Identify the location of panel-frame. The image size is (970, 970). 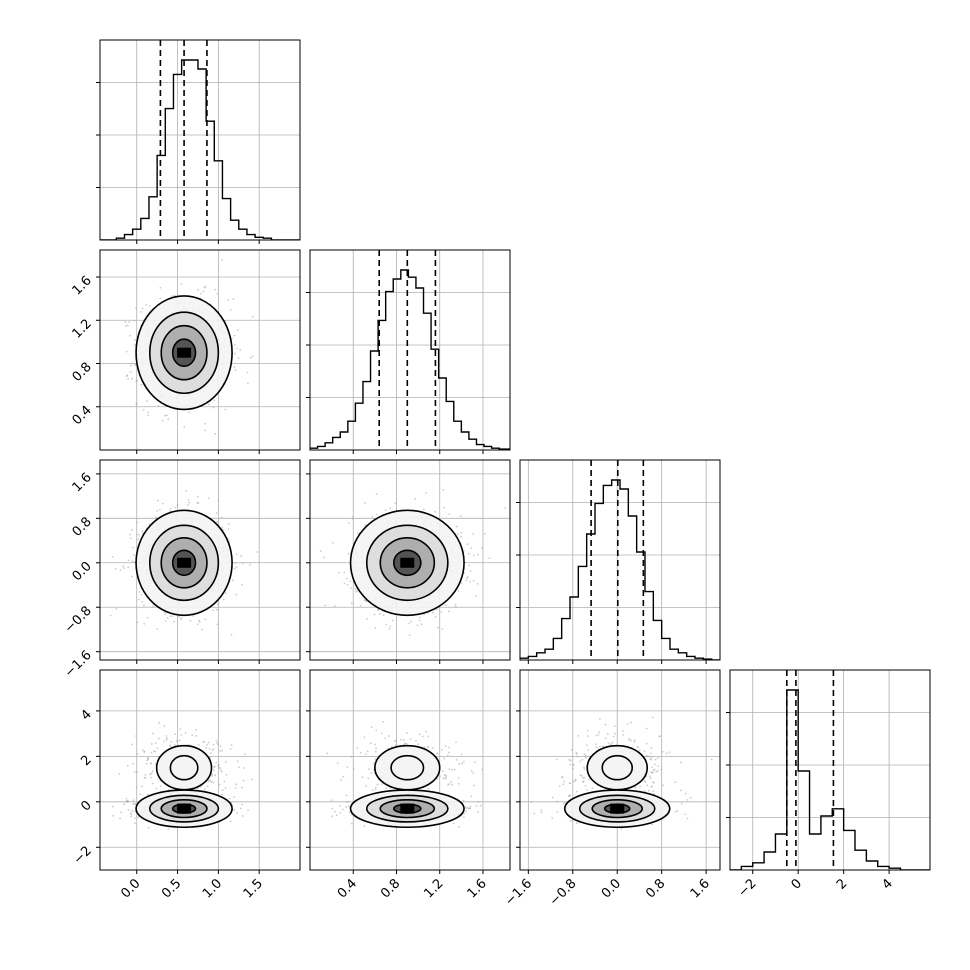
(410, 560).